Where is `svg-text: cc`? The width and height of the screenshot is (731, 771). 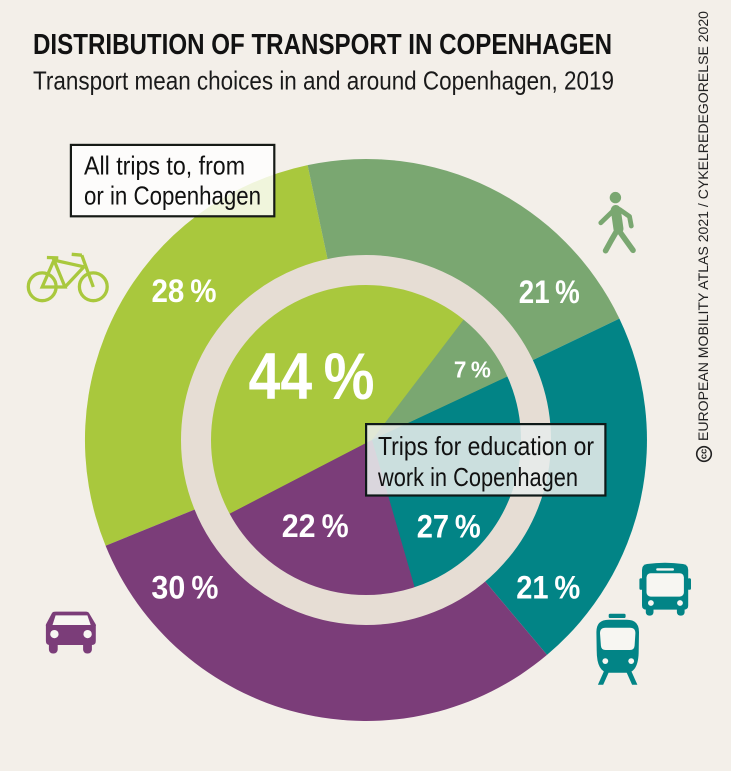
svg-text: cc is located at coordinates (704, 454).